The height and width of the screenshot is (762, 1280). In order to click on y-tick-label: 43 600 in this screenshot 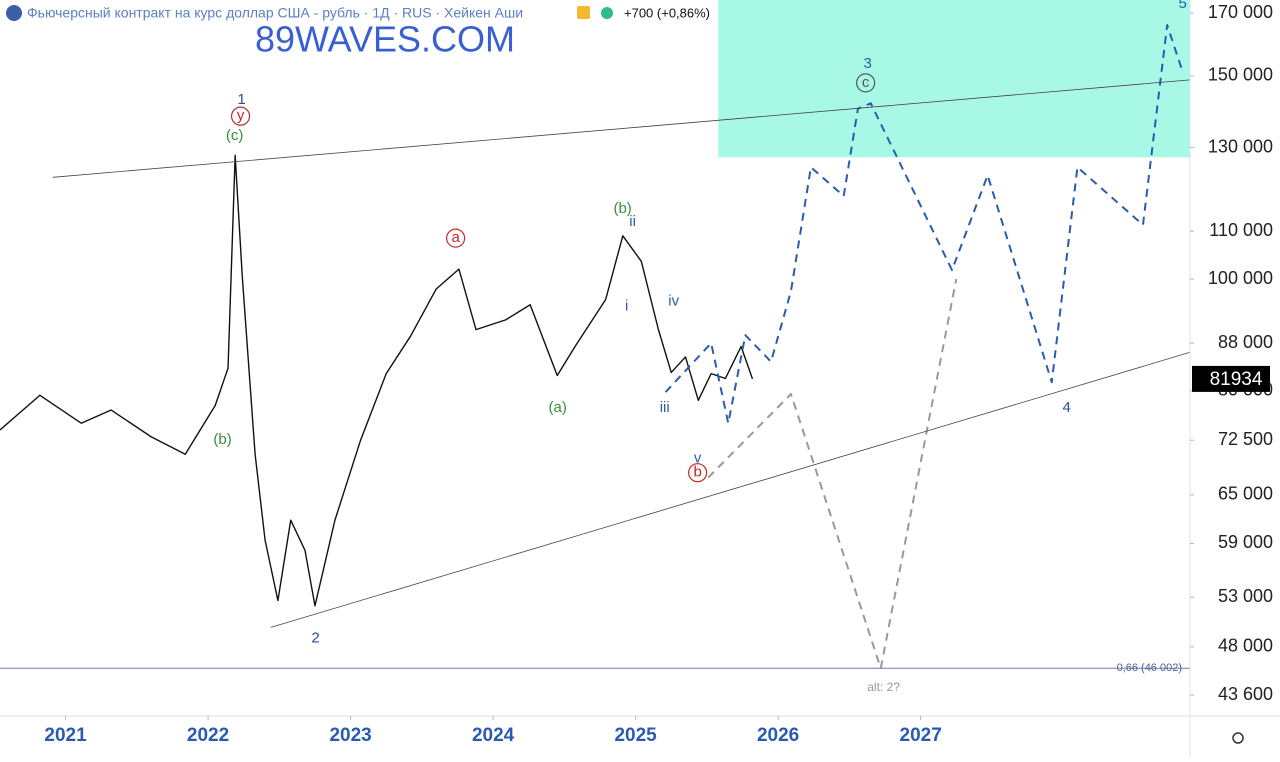, I will do `click(1245, 694)`.